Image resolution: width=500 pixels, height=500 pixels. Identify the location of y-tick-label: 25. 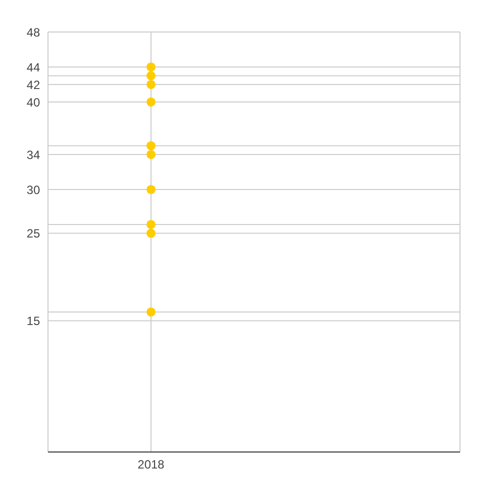
(33, 233).